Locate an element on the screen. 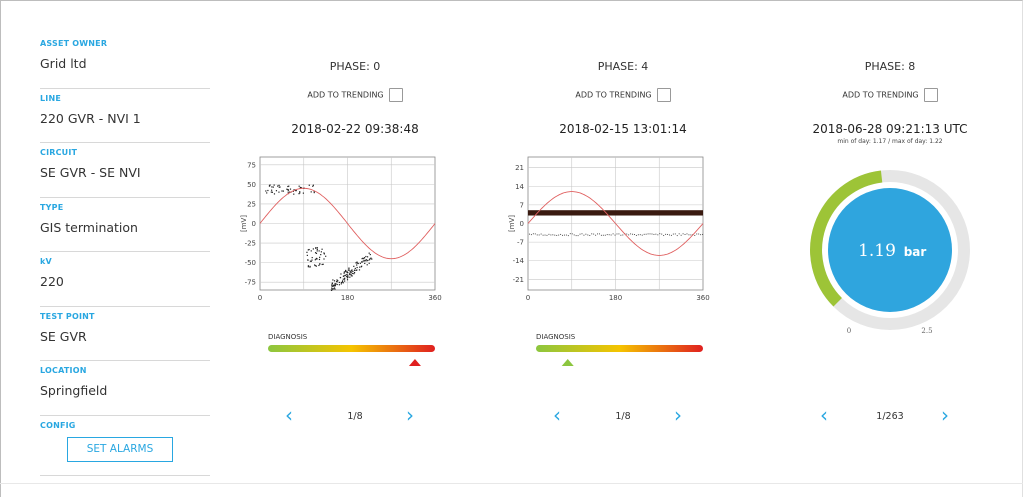  x-tick-label: 360 is located at coordinates (434, 298).